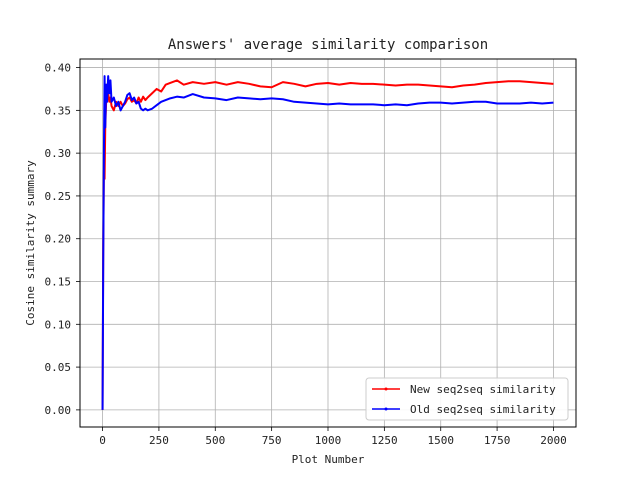 Image resolution: width=640 pixels, height=480 pixels. What do you see at coordinates (58, 153) in the screenshot?
I see `y-tick-label: 0.30` at bounding box center [58, 153].